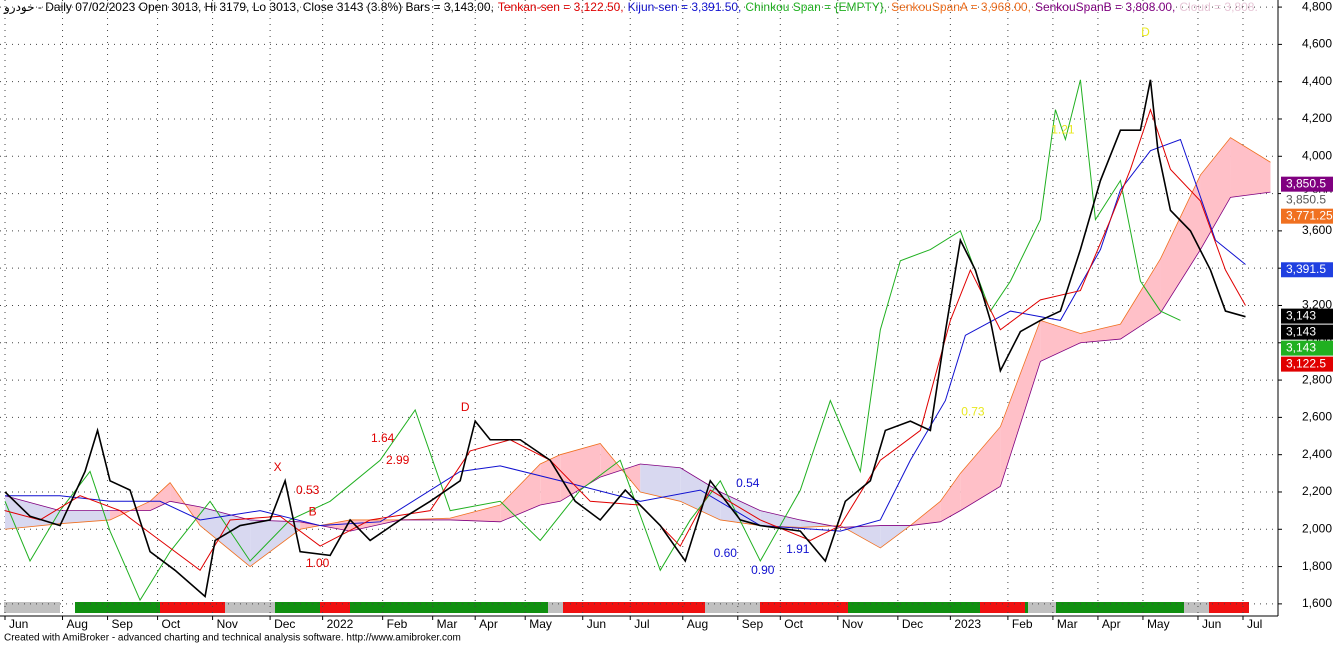 Image resolution: width=1336 pixels, height=645 pixels. I want to click on annotation: 0.90, so click(763, 570).